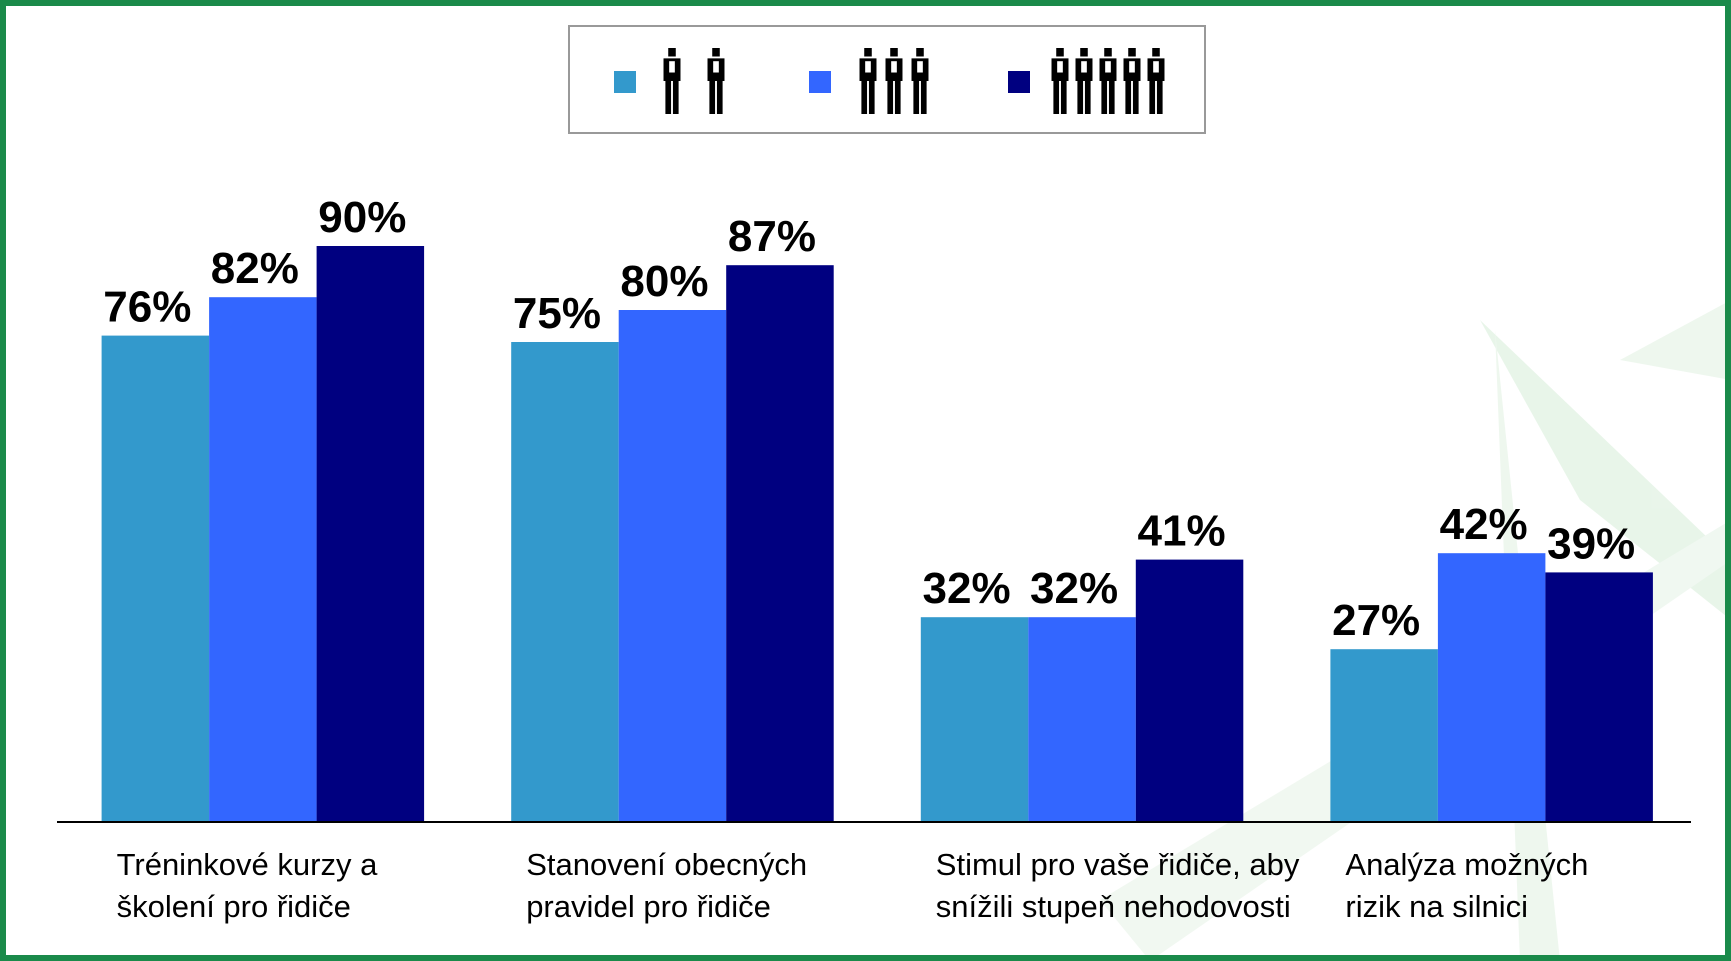  I want to click on value-label: 80%, so click(664, 281).